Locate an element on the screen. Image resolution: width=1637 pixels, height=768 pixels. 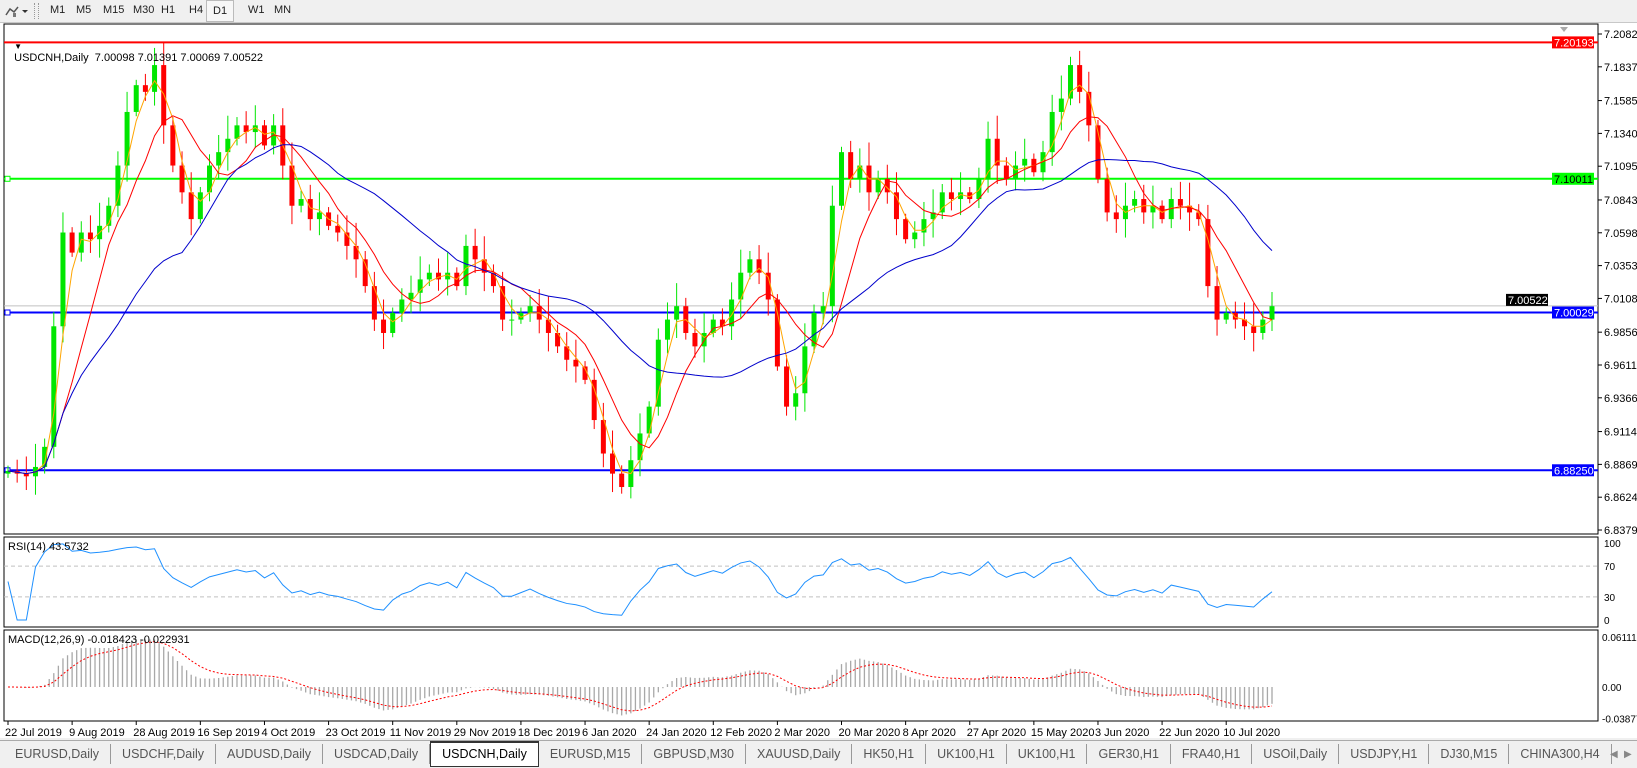
macd-label: MACD(12,26,9) -0.018423 -0.022931 is located at coordinates (99, 640).